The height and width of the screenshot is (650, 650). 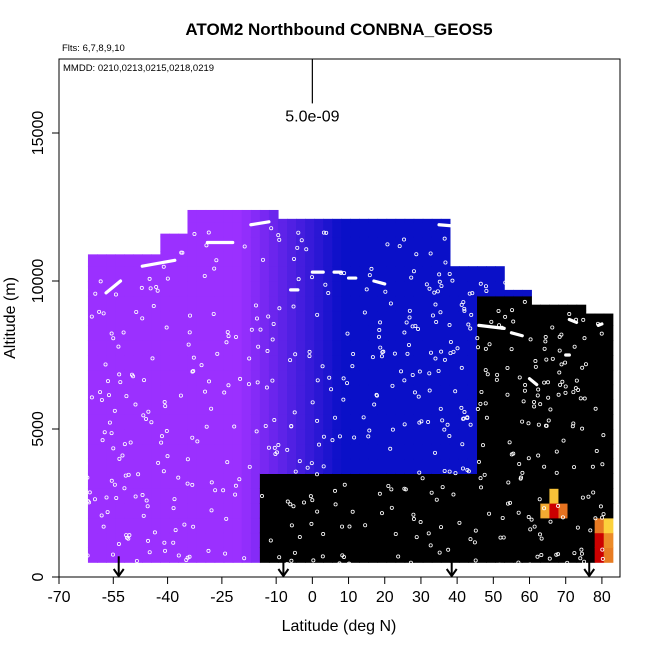 I want to click on dates-label: MMDD: 0210,0213,0215,0218,0219, so click(x=138, y=68).